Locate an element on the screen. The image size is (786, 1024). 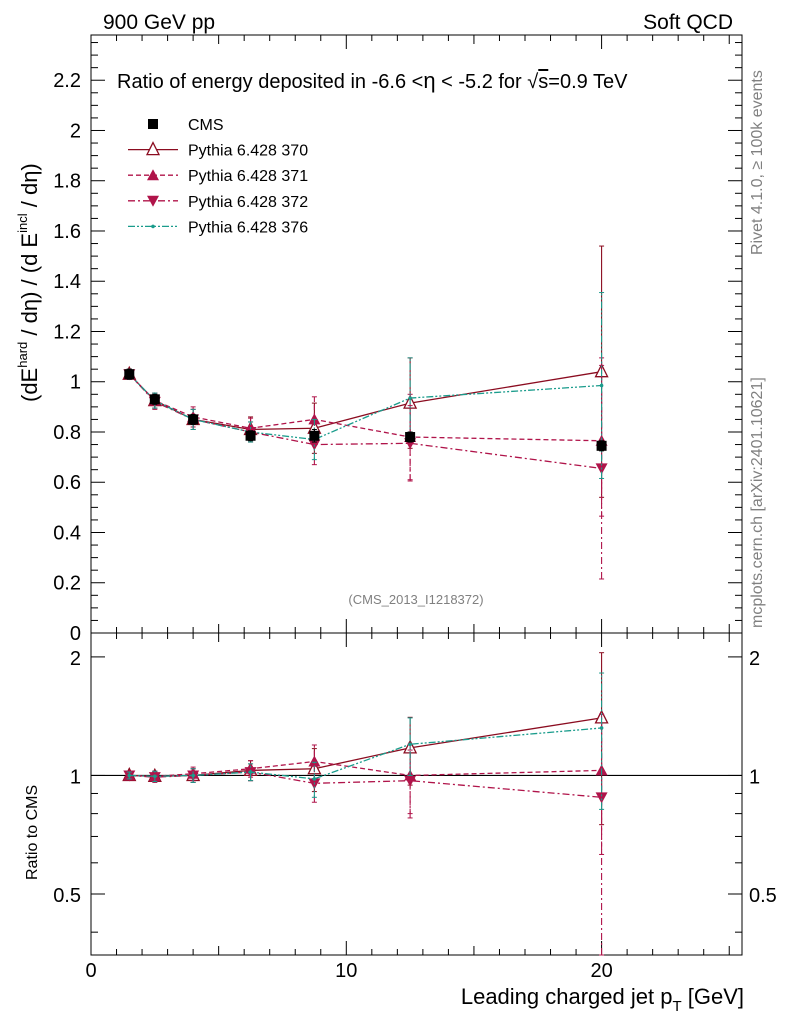
legend-item: Pythia 6.428 372 is located at coordinates (218, 202).